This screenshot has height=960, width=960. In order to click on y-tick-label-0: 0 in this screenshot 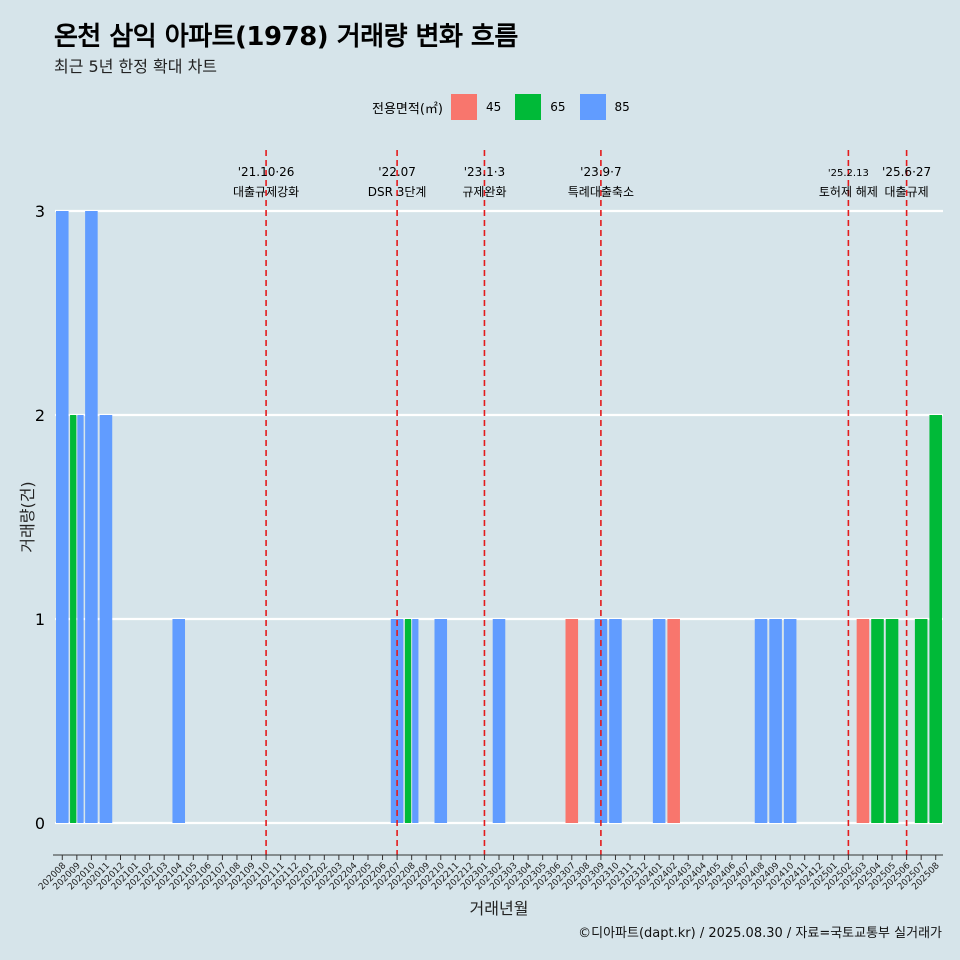, I will do `click(40, 823)`.